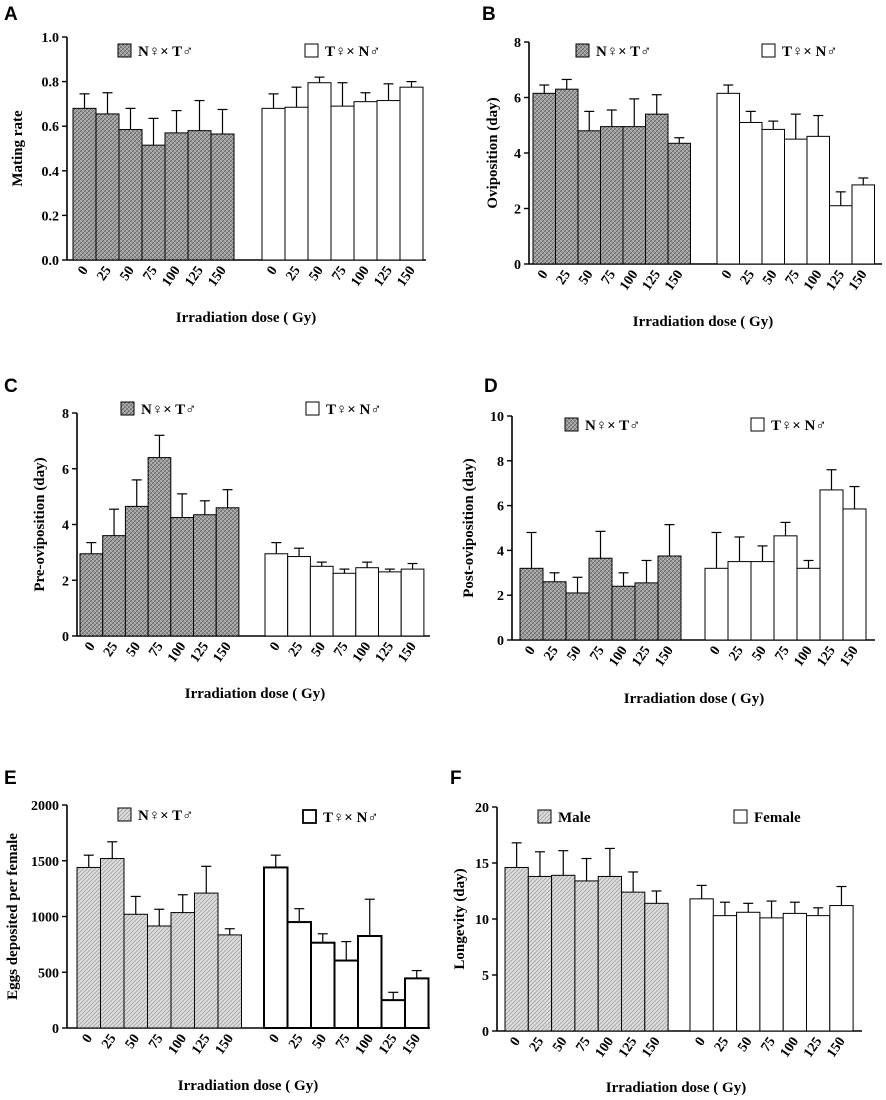  What do you see at coordinates (482, 864) in the screenshot?
I see `y-tick-label: 15` at bounding box center [482, 864].